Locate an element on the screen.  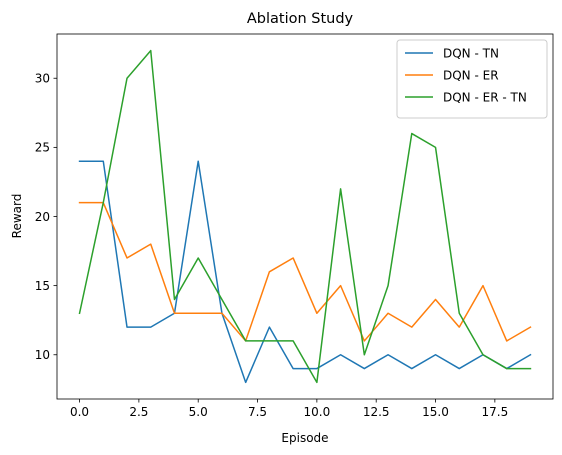
legend-label-1: DQN - TN is located at coordinates (471, 53).